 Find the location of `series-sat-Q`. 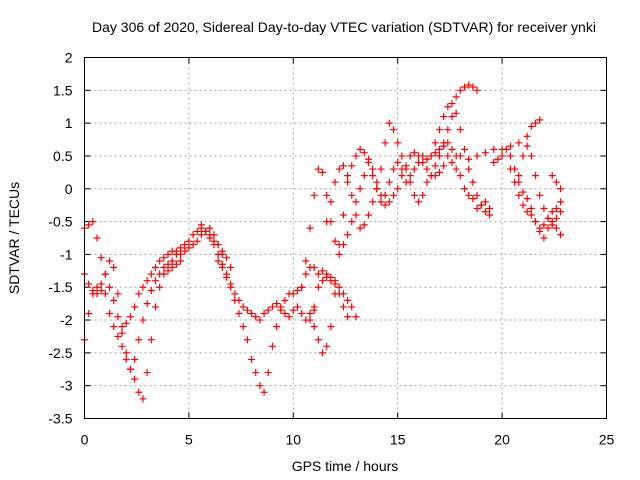

series-sat-Q is located at coordinates (556, 189).